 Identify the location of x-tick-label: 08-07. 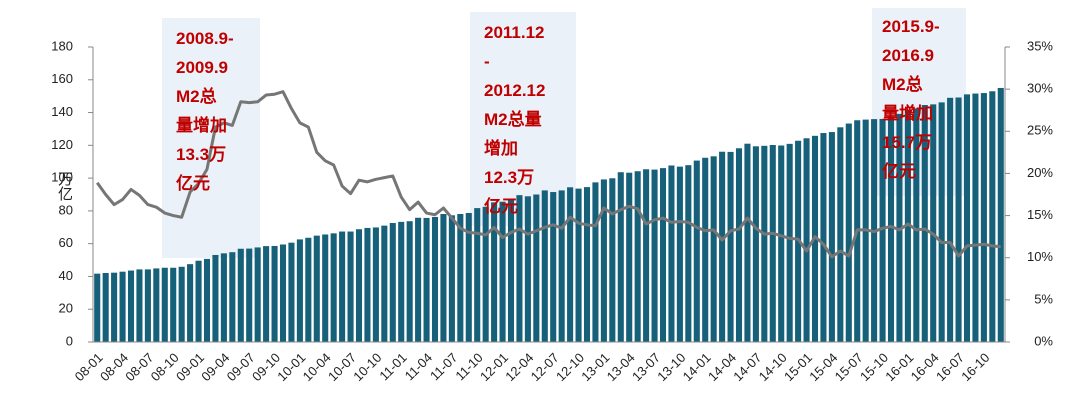
(139, 367).